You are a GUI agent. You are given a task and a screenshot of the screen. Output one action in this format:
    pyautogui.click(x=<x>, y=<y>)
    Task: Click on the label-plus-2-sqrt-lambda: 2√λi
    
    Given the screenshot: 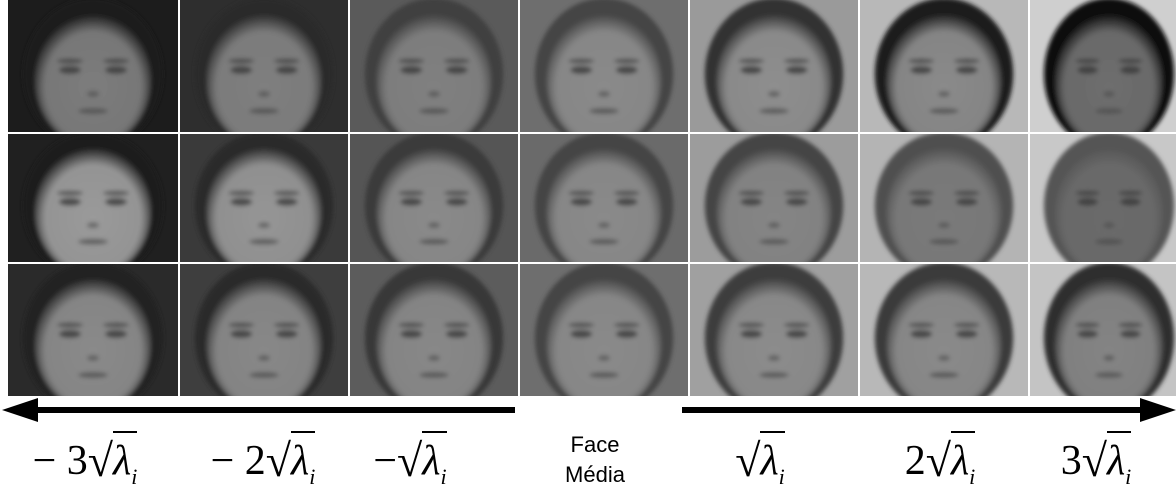 What is the action you would take?
    pyautogui.click(x=940, y=460)
    